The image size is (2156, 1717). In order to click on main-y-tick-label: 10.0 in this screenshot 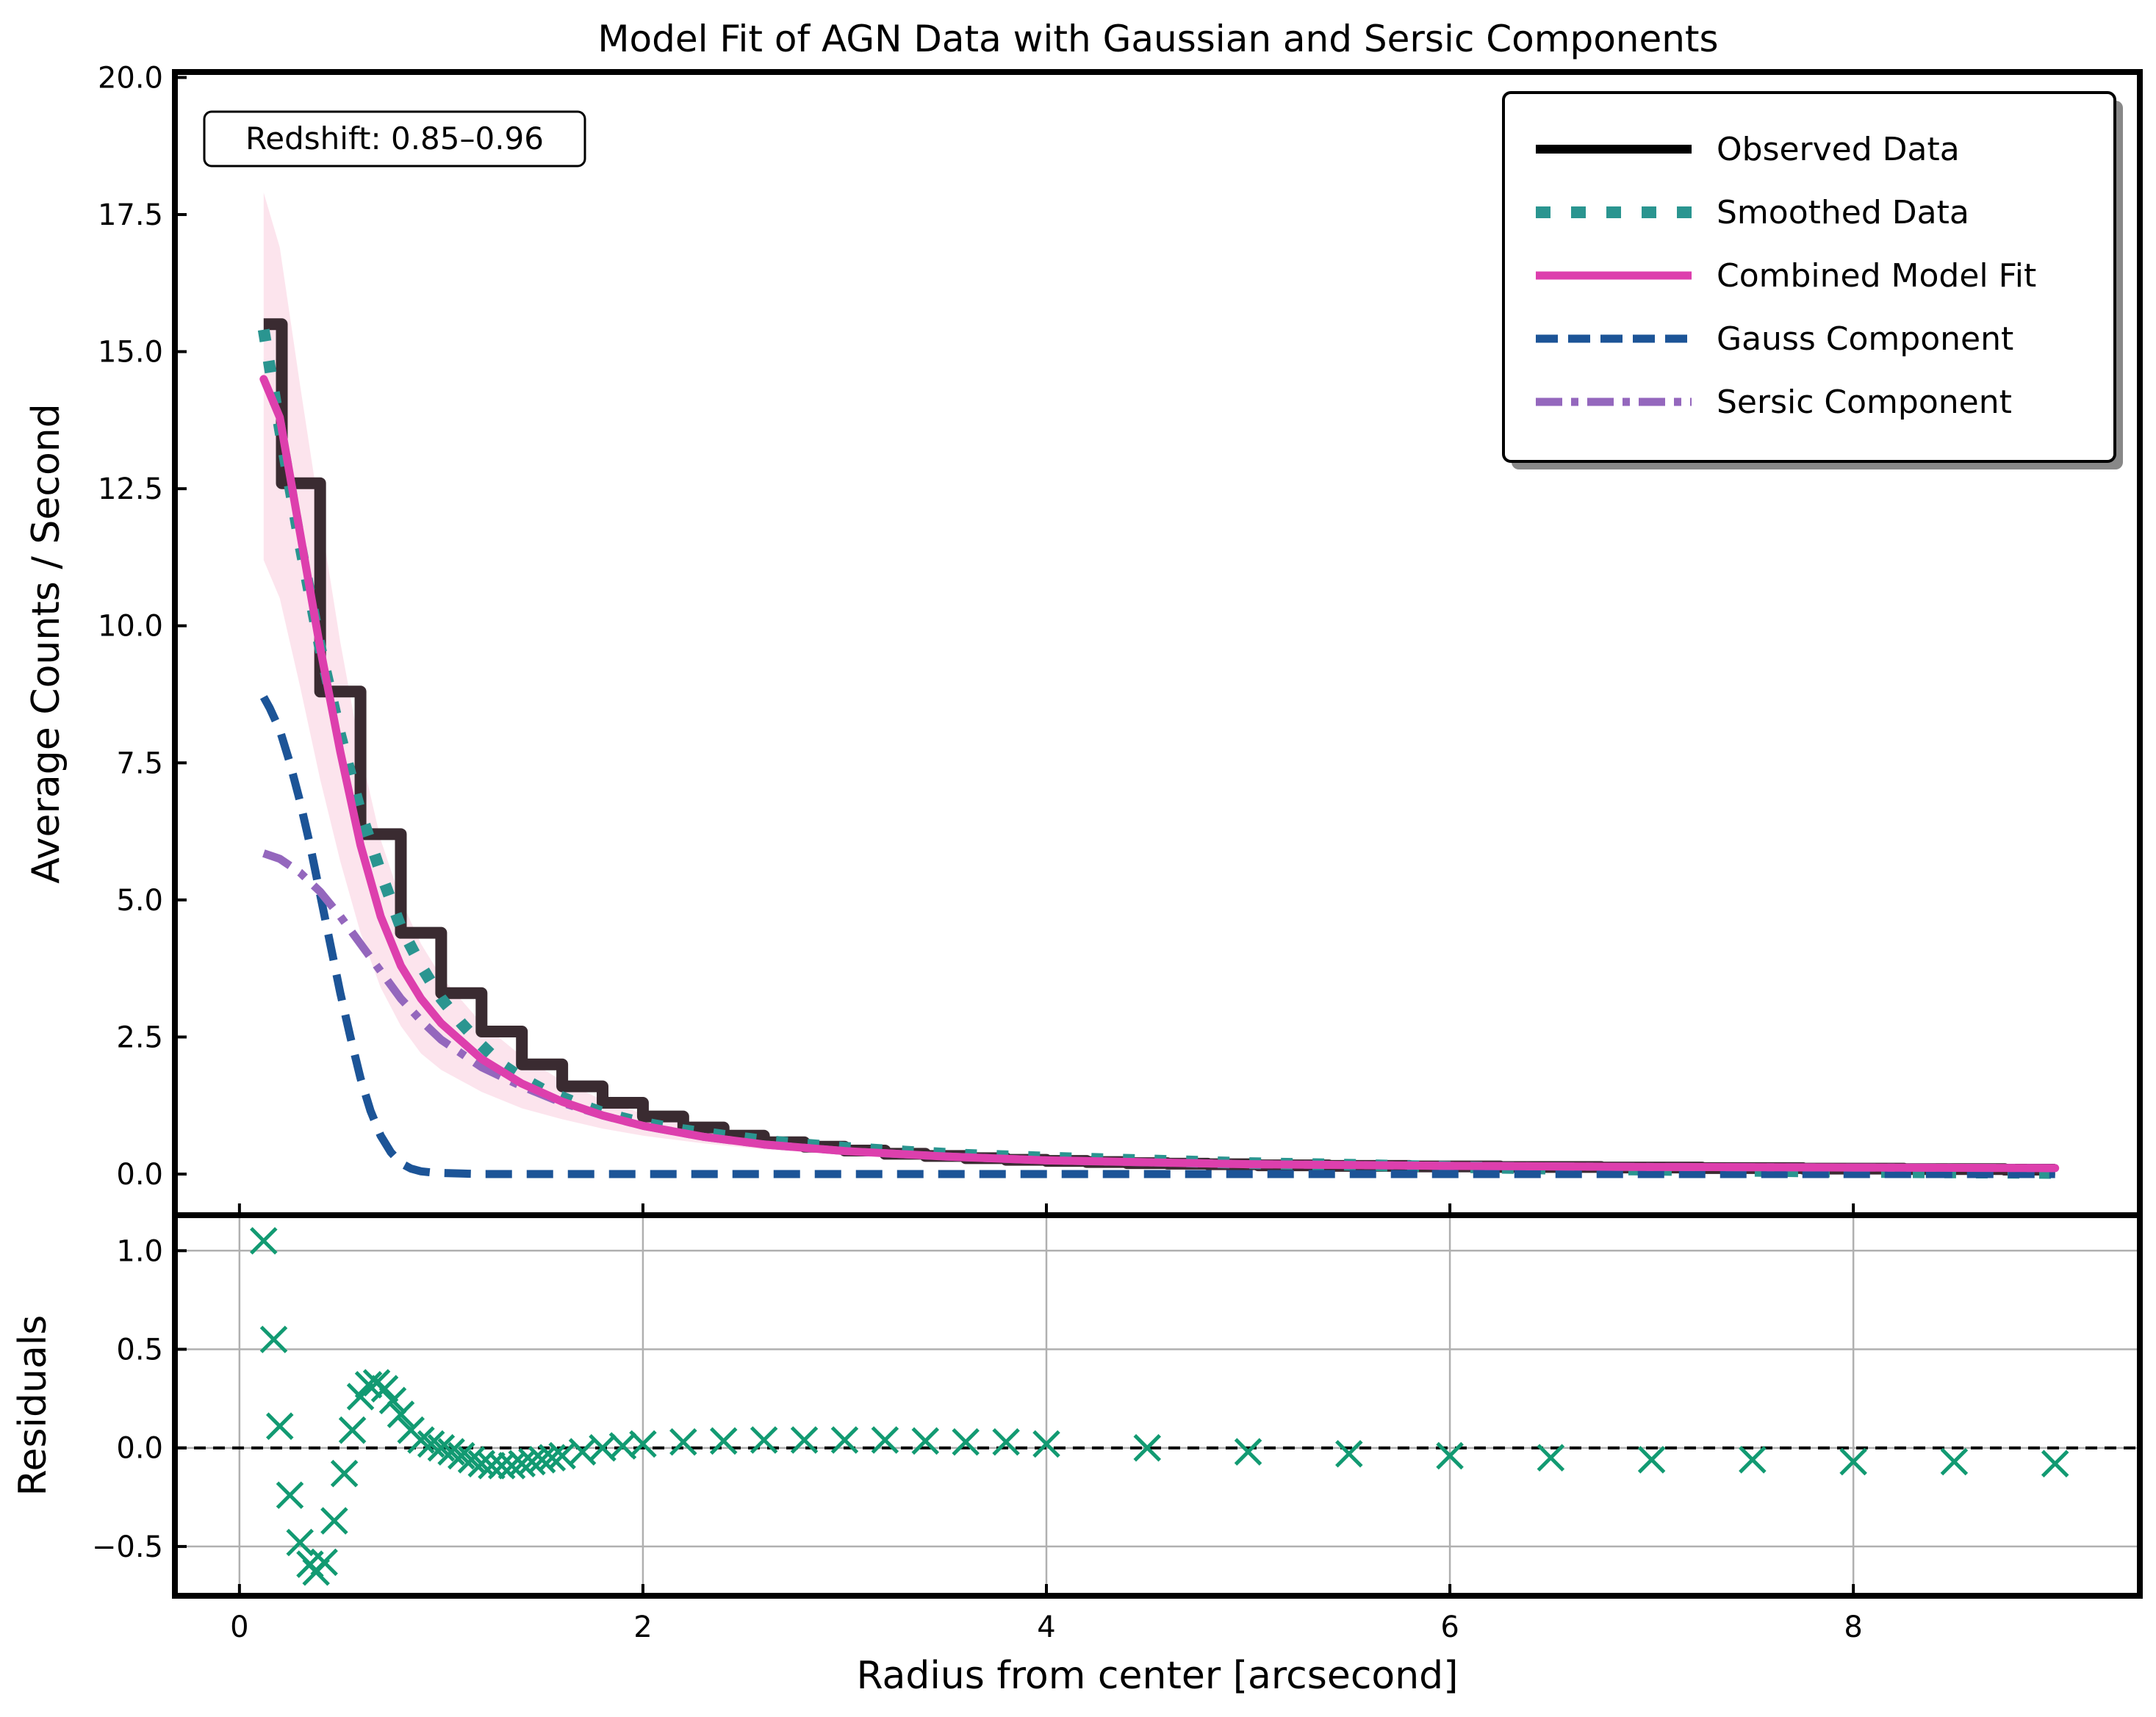, I will do `click(130, 627)`.